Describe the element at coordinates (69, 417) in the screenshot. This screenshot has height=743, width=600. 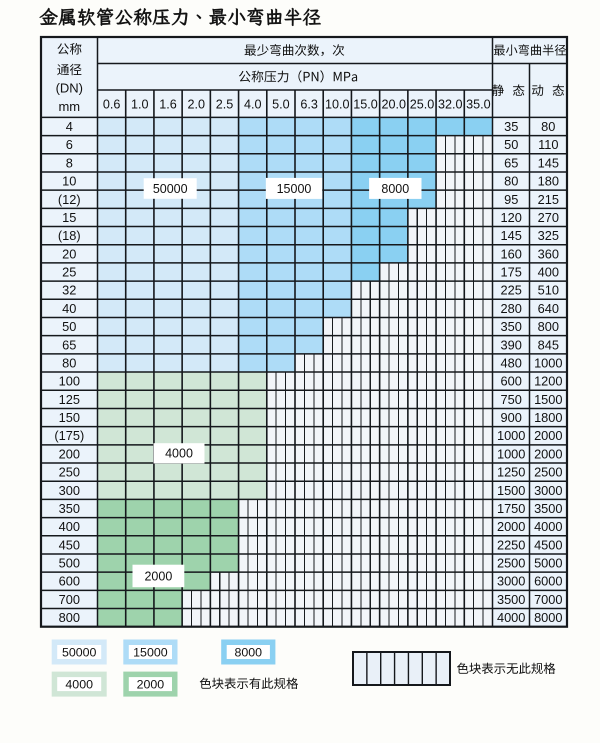
I see `svg-text: 150` at that location.